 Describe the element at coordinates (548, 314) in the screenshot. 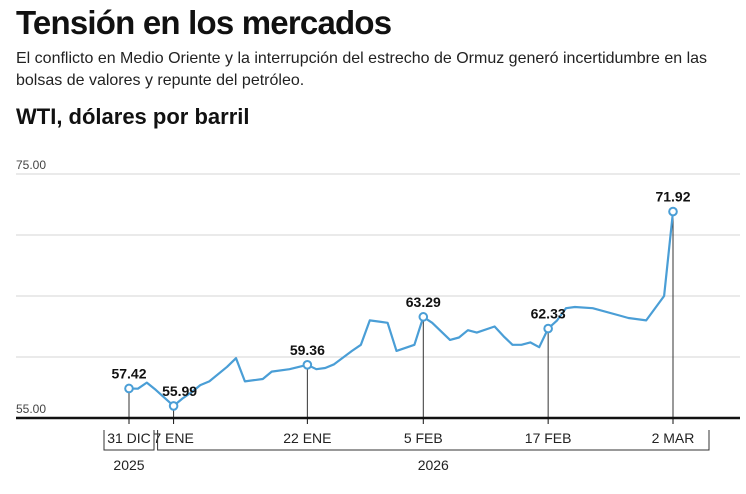

I see `data-label: 62.33` at that location.